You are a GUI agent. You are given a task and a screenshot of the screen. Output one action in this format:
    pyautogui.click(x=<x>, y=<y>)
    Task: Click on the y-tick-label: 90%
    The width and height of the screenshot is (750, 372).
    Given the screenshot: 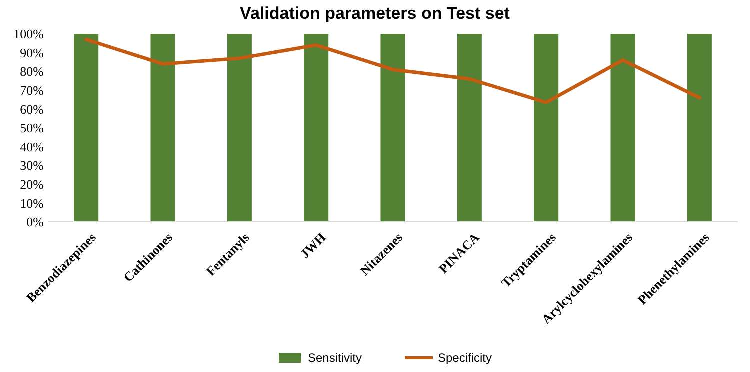 What is the action you would take?
    pyautogui.click(x=32, y=52)
    